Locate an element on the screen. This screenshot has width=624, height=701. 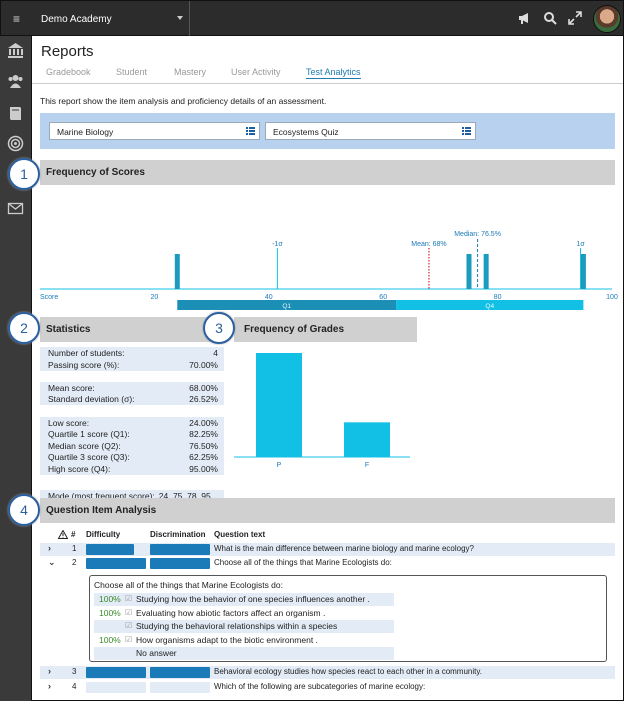
x-tick-label: P is located at coordinates (279, 465).